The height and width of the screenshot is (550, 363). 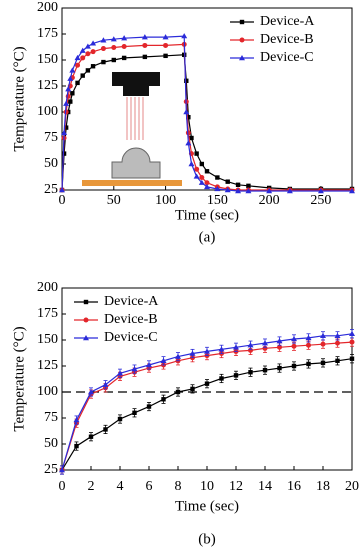 What do you see at coordinates (47, 313) in the screenshot?
I see `y-tick-label: 175` at bounding box center [47, 313].